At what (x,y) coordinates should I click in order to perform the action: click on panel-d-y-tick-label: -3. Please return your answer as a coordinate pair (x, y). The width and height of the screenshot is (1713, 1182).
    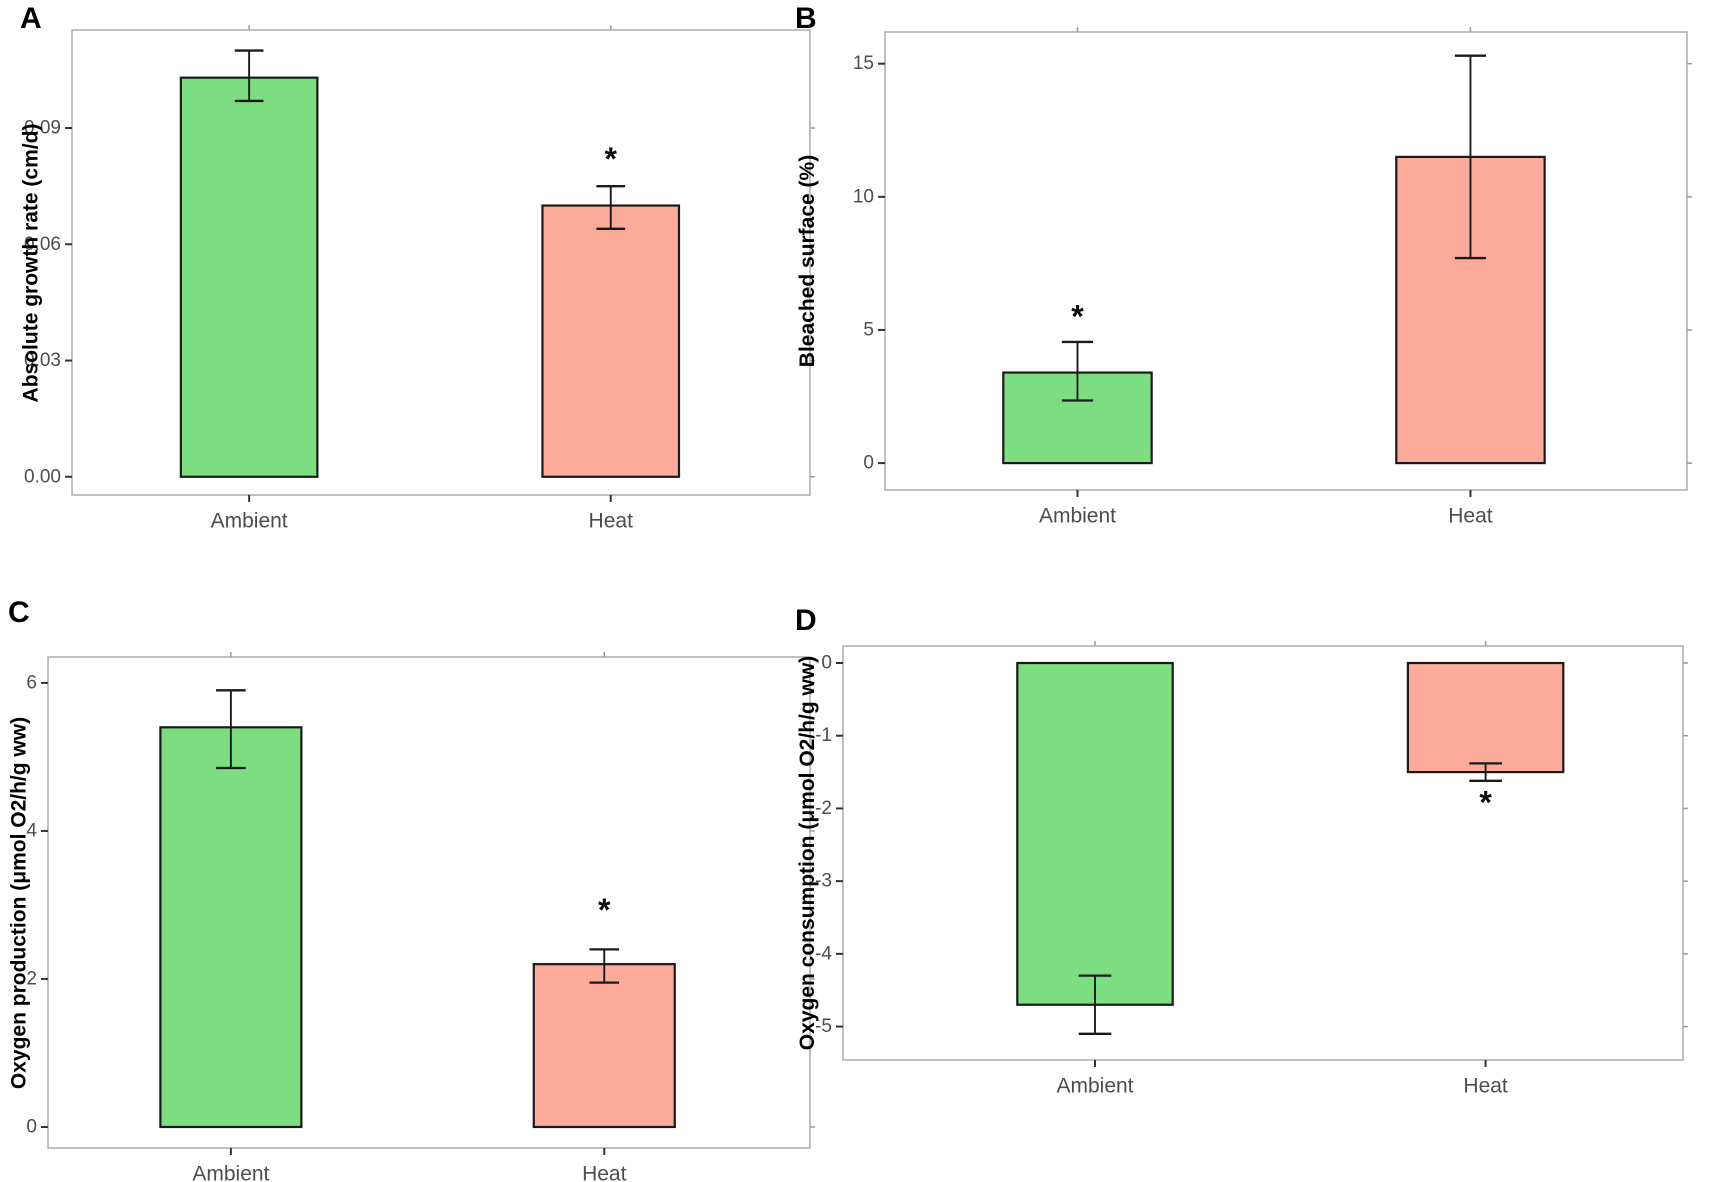
    Looking at the image, I should click on (823, 881).